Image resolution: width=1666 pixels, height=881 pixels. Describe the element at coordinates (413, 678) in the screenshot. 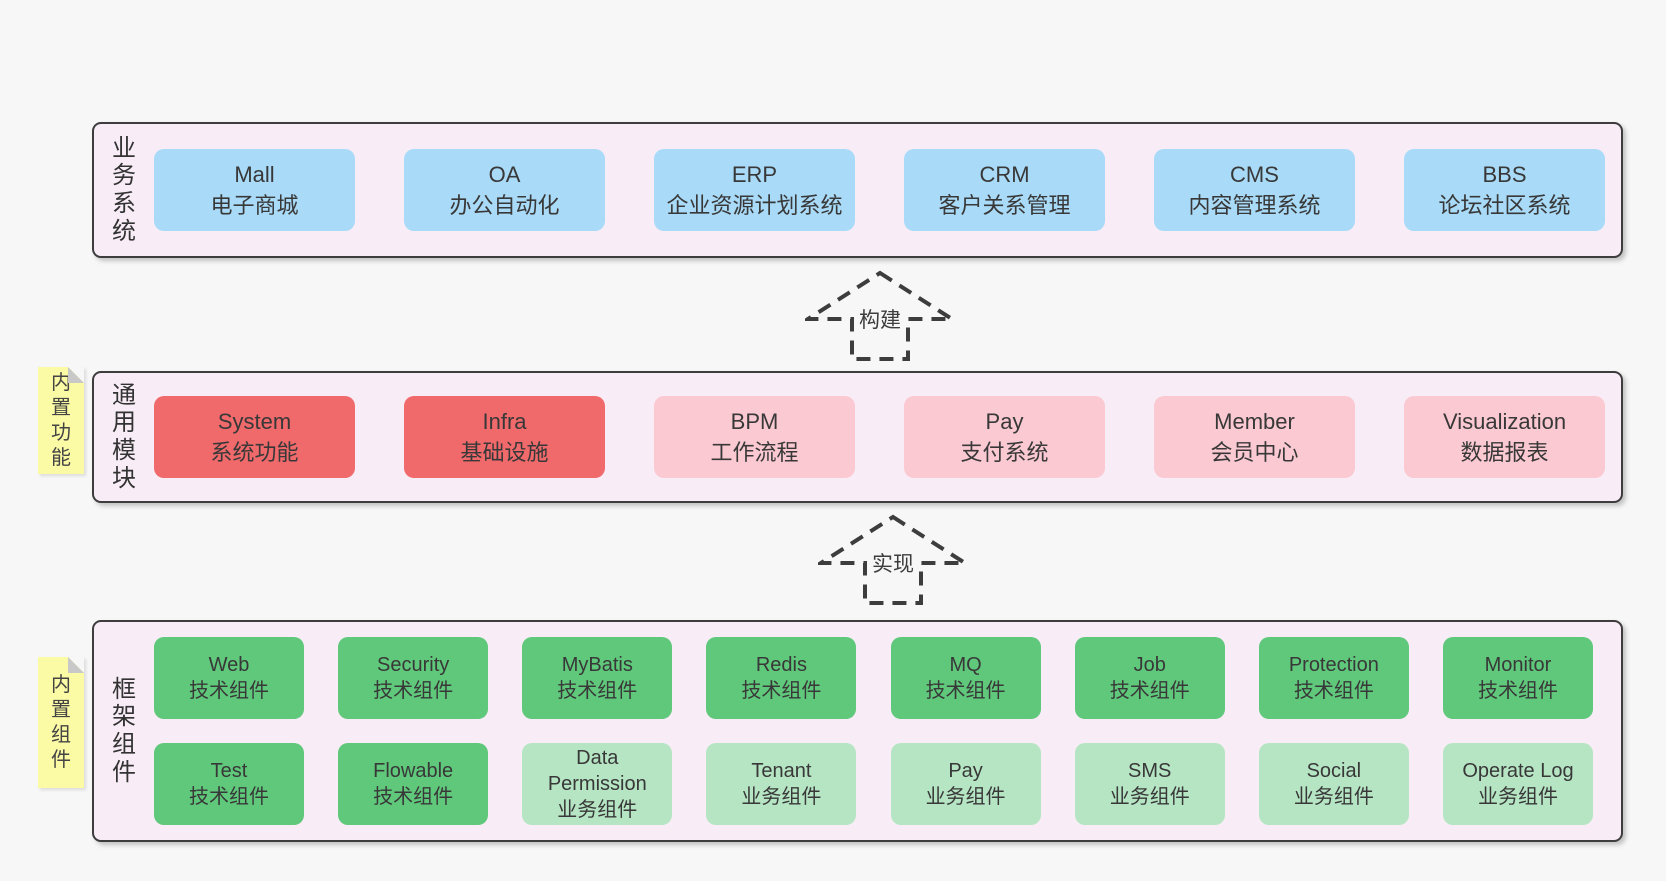

I see `box-security: Security 技术组件` at that location.